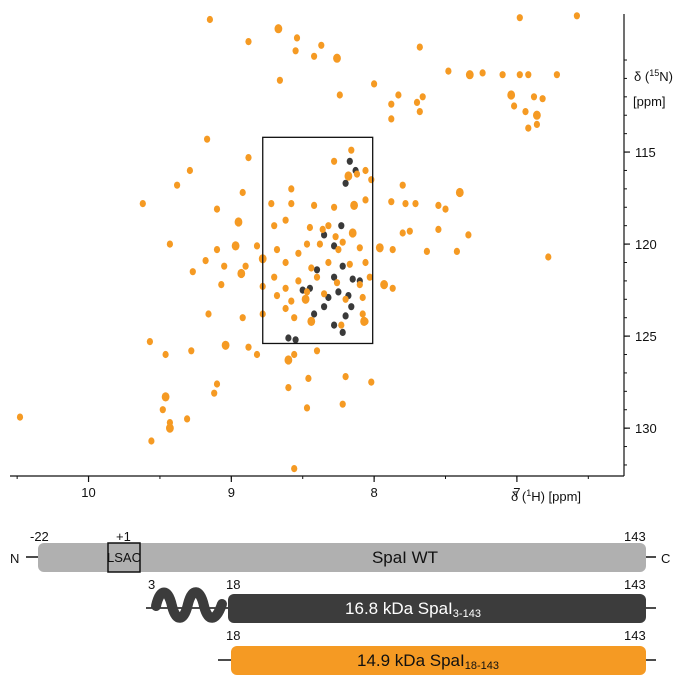 This screenshot has height=675, width=679. I want to click on y-axis-label-line2: [ppm], so click(649, 101).